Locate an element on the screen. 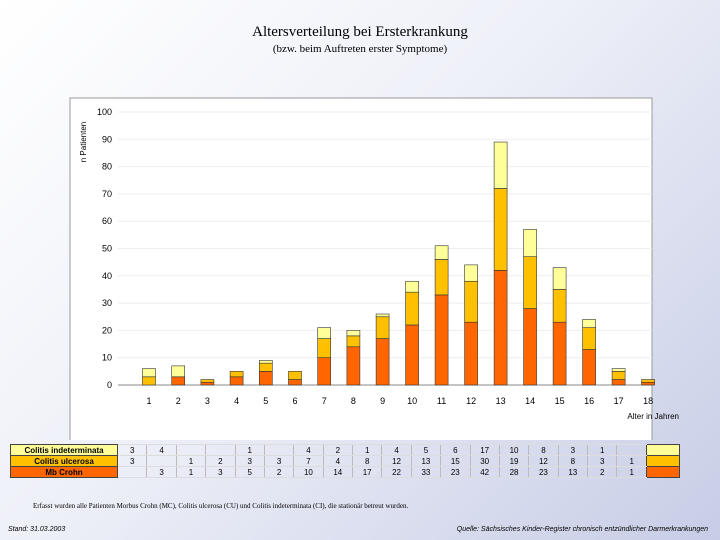  table-cell: 13 is located at coordinates (425, 461).